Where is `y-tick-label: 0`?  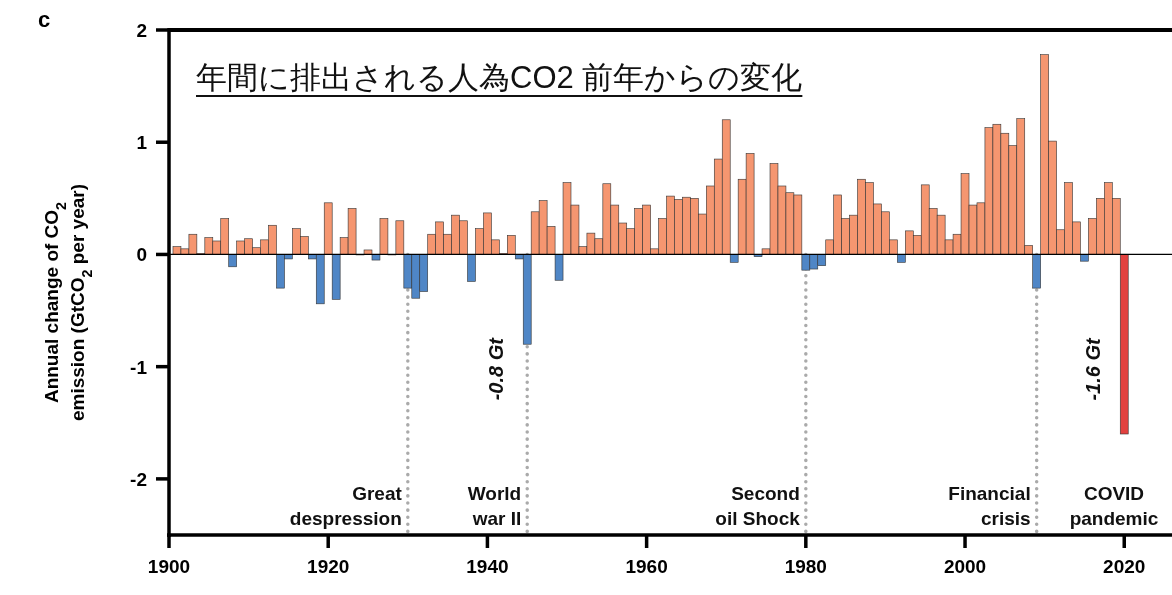 y-tick-label: 0 is located at coordinates (141, 255).